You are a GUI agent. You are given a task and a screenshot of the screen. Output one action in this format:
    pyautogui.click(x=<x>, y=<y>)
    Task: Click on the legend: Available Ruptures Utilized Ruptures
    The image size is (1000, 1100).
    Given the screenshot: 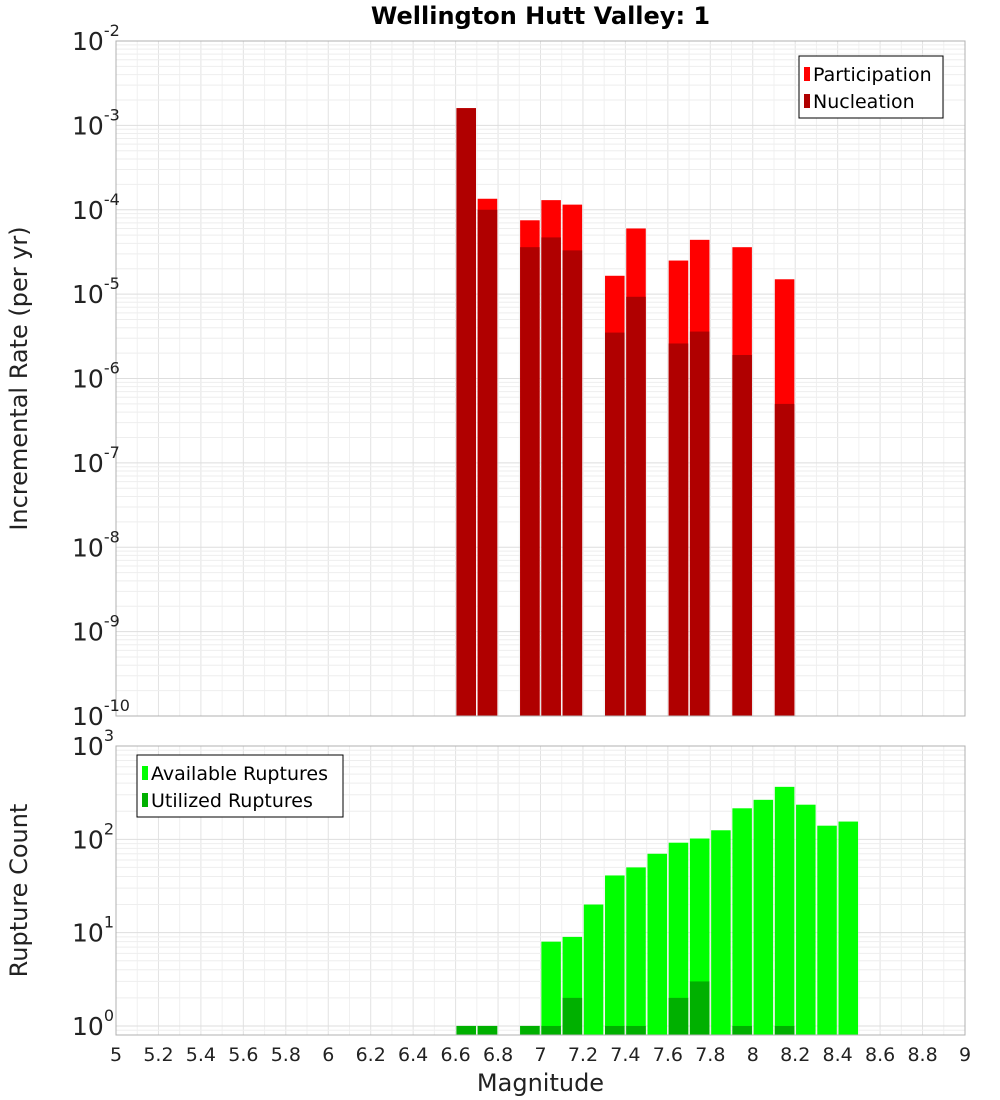 What is the action you would take?
    pyautogui.click(x=240, y=786)
    